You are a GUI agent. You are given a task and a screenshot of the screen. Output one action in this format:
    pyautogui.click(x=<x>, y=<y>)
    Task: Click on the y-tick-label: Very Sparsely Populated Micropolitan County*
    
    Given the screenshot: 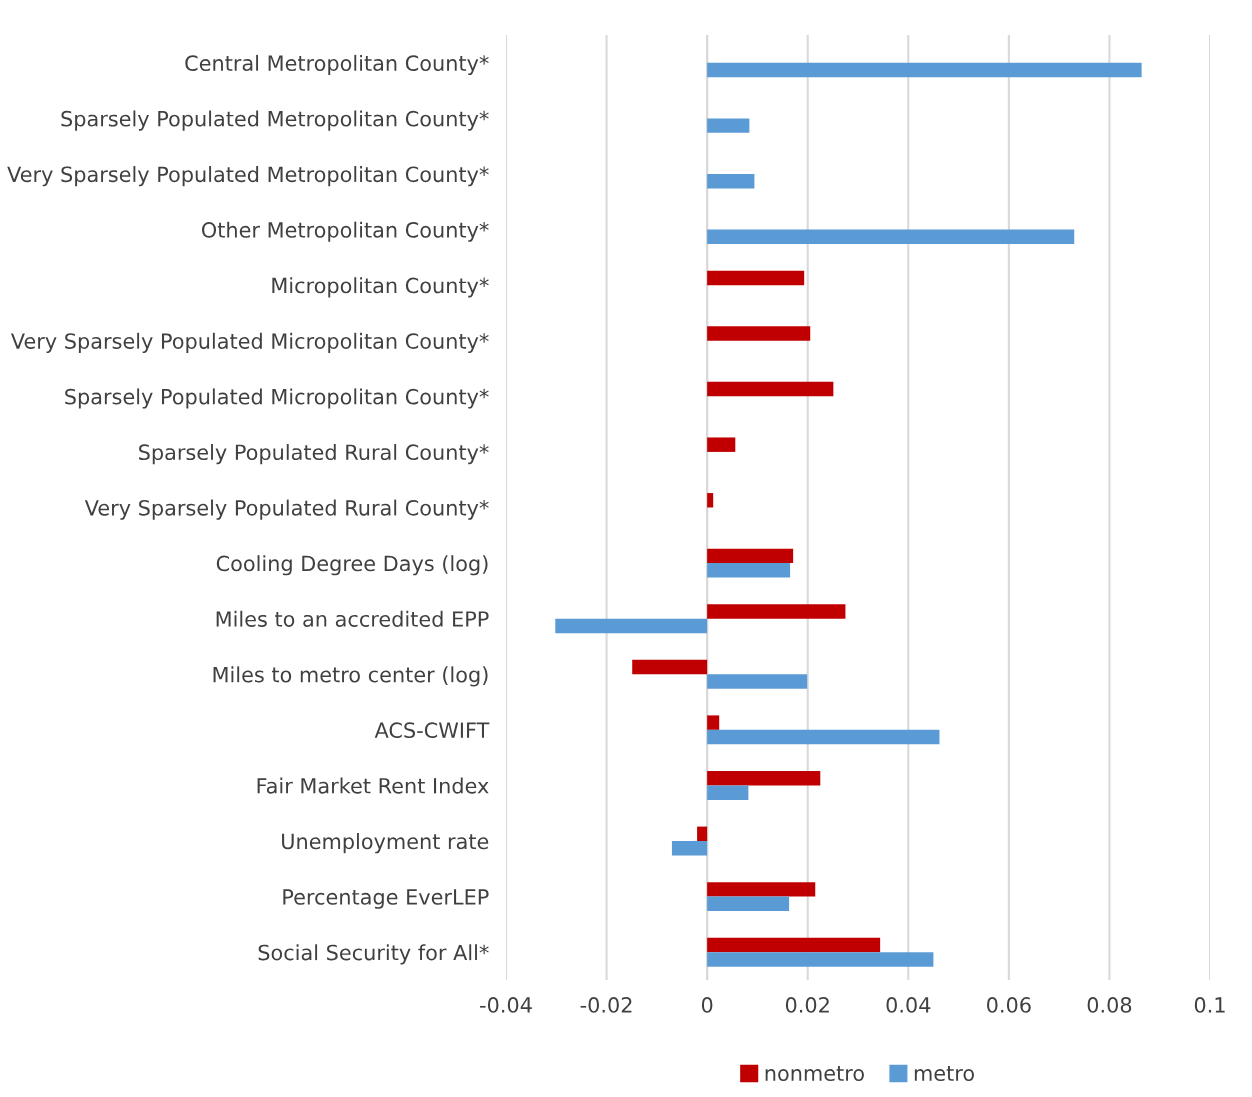 What is the action you would take?
    pyautogui.click(x=249, y=342)
    